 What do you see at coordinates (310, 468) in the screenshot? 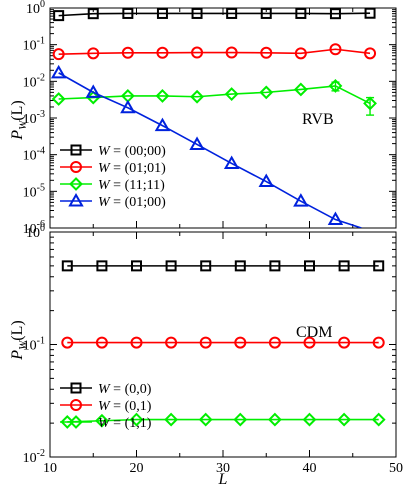
I see `x-tick-label: 40` at bounding box center [310, 468].